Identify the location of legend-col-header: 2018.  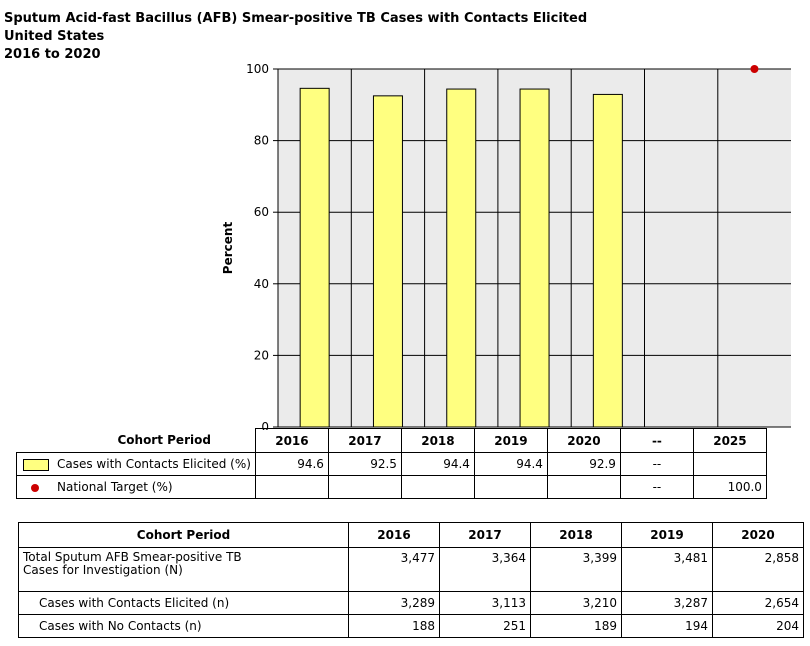
(437, 440).